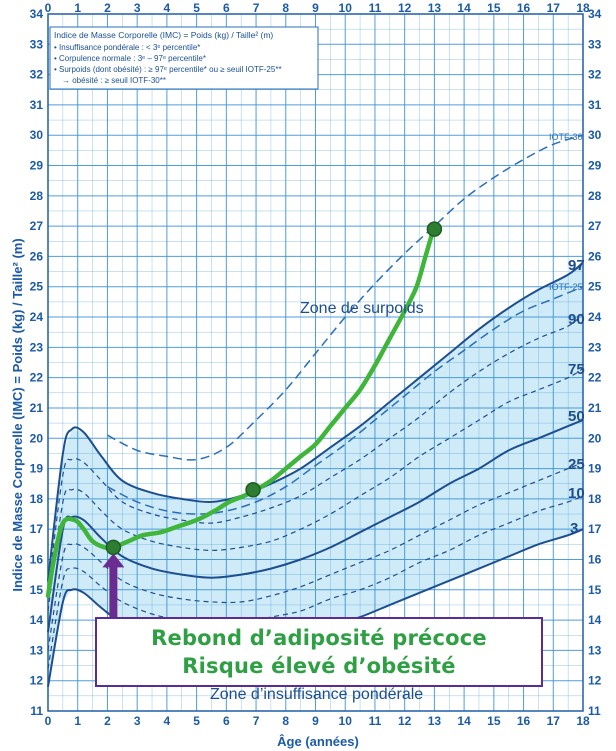 Image resolution: width=616 pixels, height=751 pixels. I want to click on percentile-label-3: 3, so click(574, 528).